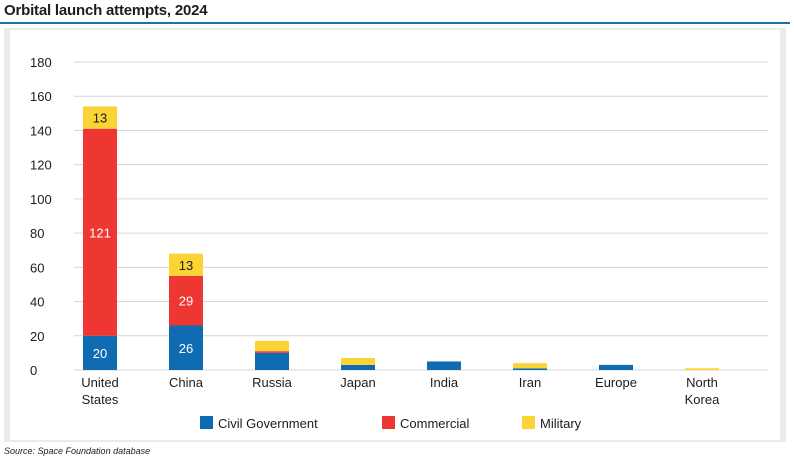 This screenshot has width=794, height=462. I want to click on y-tick-label: 80, so click(37, 233).